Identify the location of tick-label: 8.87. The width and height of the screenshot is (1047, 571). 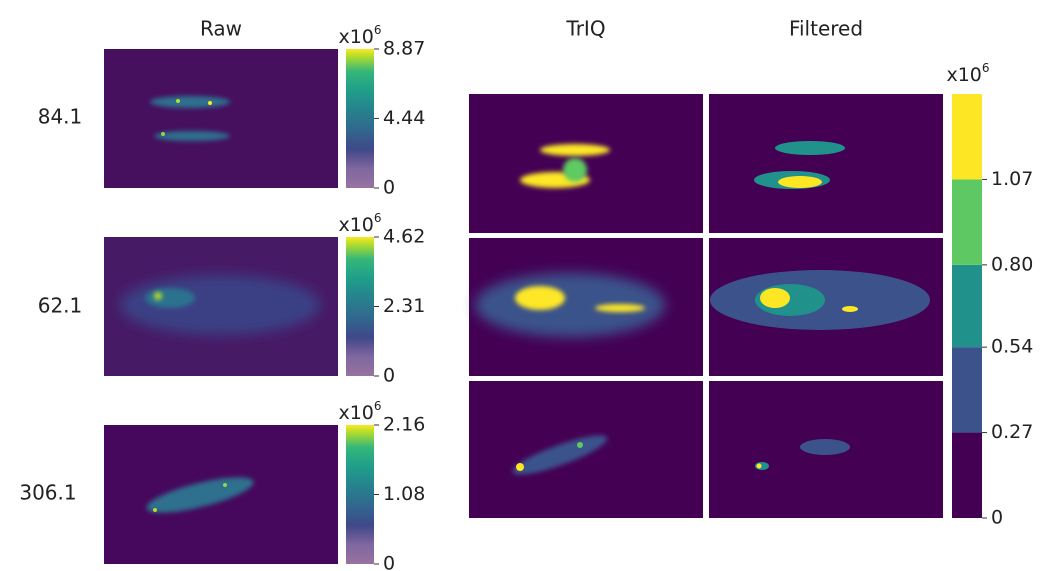
(404, 49).